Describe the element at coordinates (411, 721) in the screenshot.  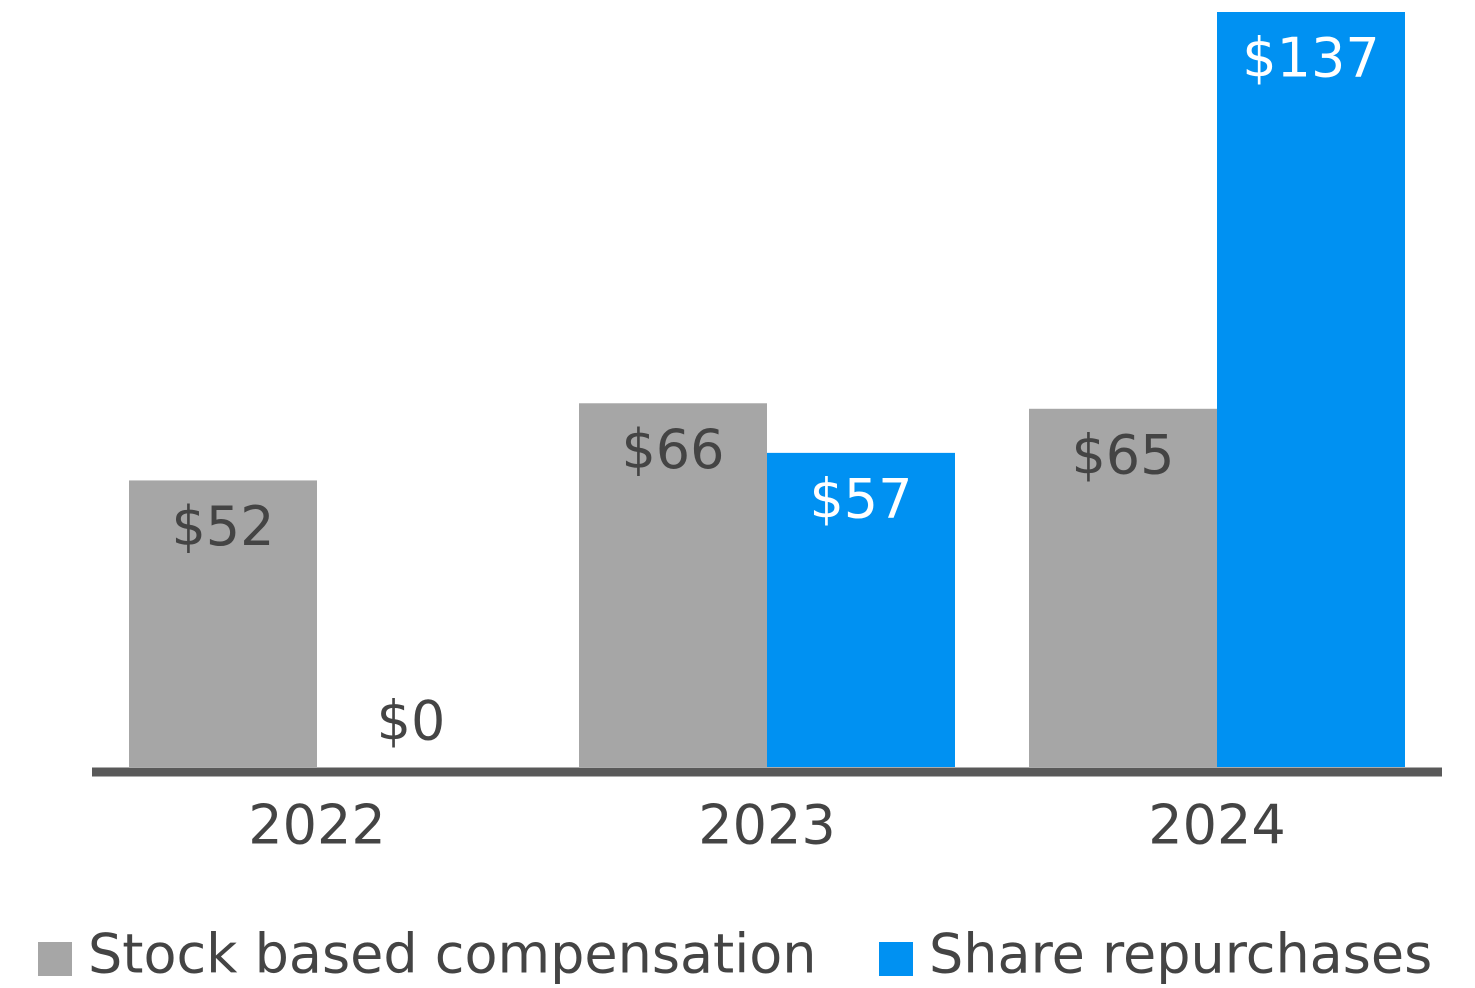
I see `data-label: $0` at that location.